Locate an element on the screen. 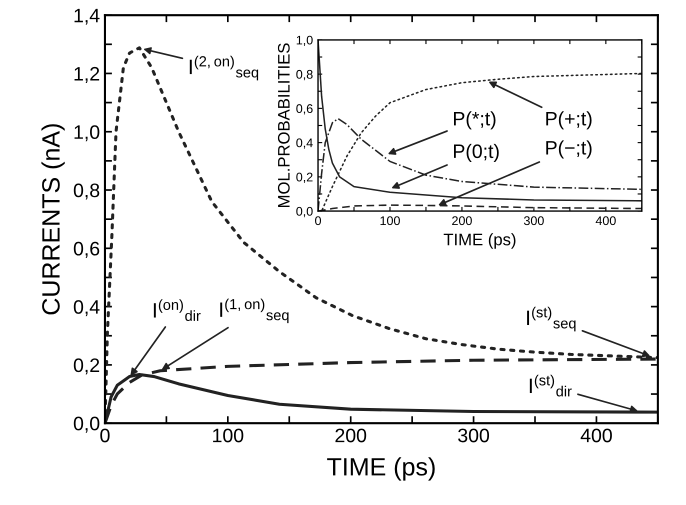  y-tick-label: 1,2 is located at coordinates (87, 74).